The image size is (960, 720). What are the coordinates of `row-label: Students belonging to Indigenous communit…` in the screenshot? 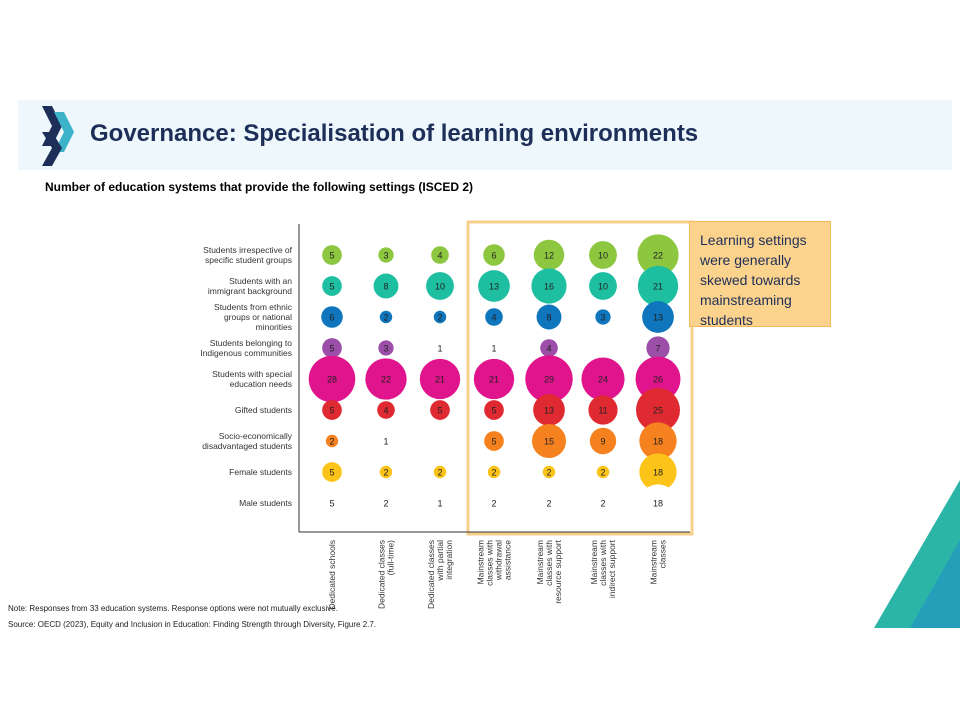 It's located at (246, 348).